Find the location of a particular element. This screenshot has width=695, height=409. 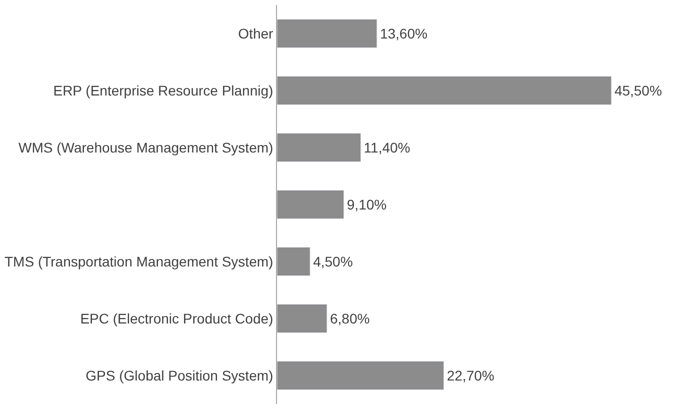

data-label: 9,10% is located at coordinates (366, 204).